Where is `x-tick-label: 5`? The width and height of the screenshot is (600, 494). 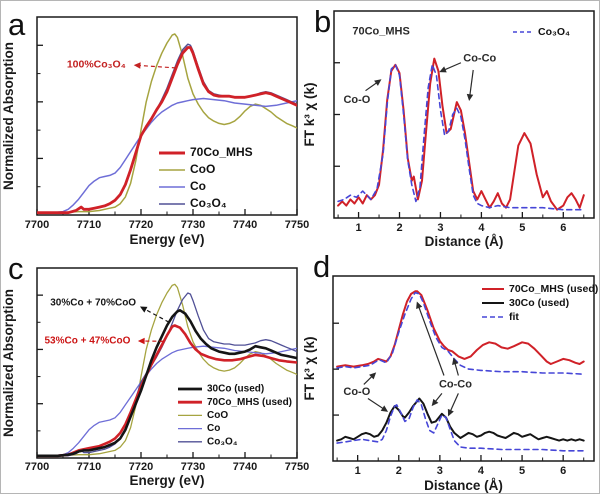
x-tick-label: 5 is located at coordinates (522, 228).